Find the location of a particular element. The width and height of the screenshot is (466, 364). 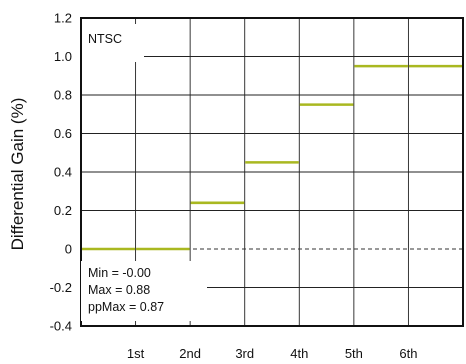

x-tick-labels: 1st 2nd 3rd 4th 5th 6th is located at coordinates (272, 353).